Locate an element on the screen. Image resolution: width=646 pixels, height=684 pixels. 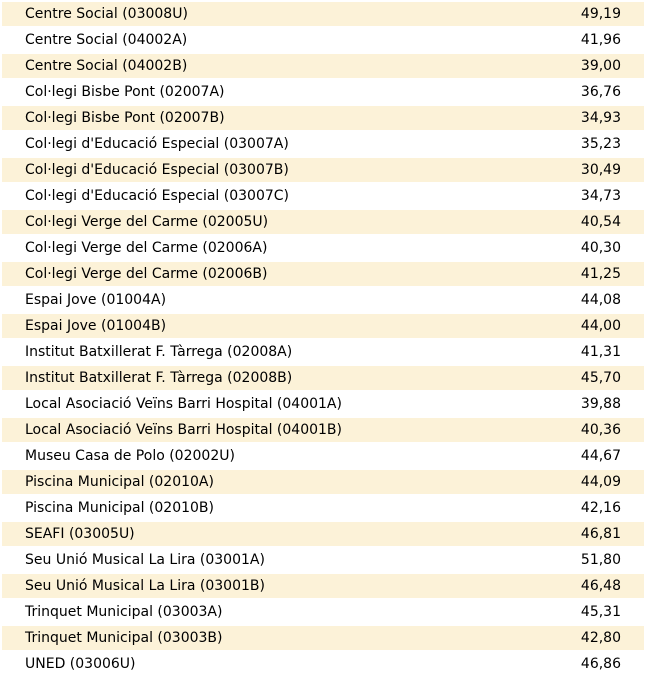
station-value-cell: 30,49 is located at coordinates (600, 170).